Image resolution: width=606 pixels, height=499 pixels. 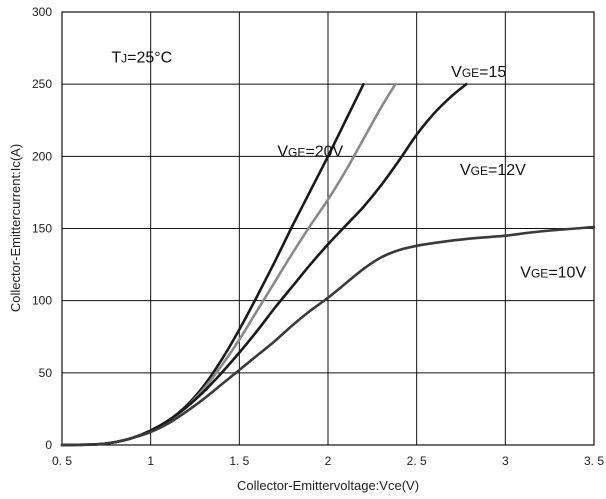 What do you see at coordinates (505, 461) in the screenshot?
I see `x-tick-label: 3` at bounding box center [505, 461].